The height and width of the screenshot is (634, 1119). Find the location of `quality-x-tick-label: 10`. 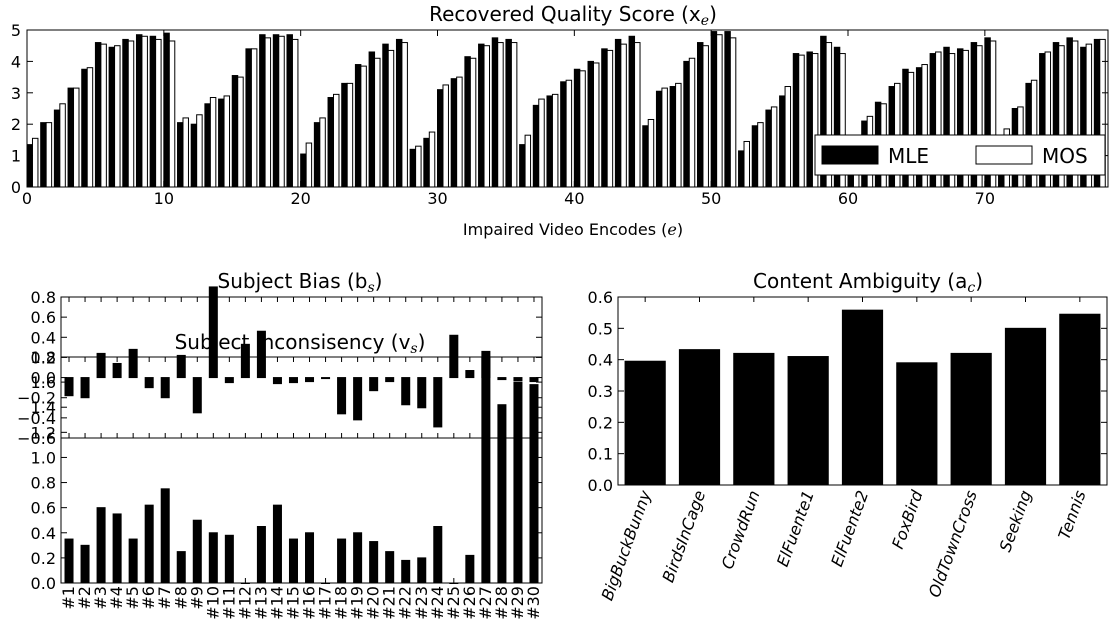

quality-x-tick-label: 10 is located at coordinates (164, 198).